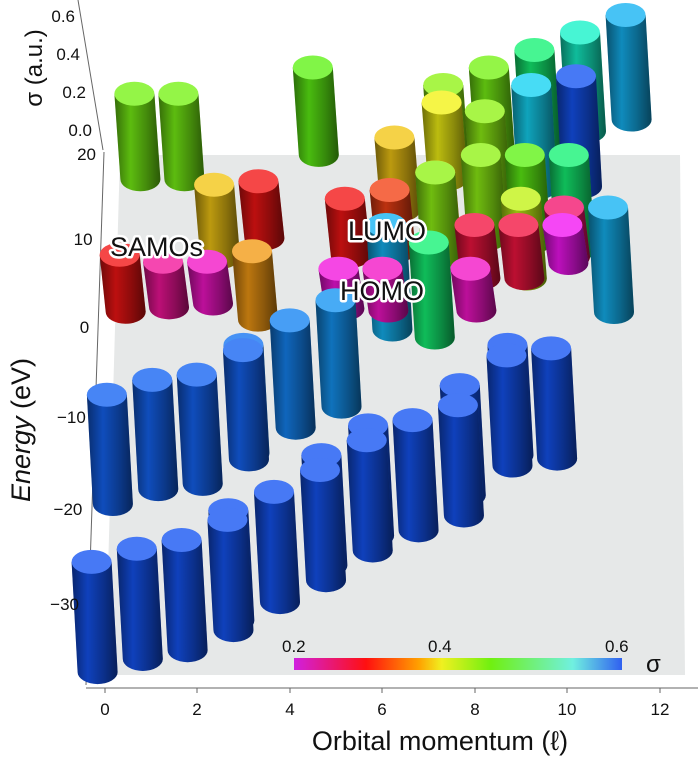 This screenshot has width=700, height=761. Describe the element at coordinates (617, 646) in the screenshot. I see `colorbar-tick-2: 0.6` at that location.